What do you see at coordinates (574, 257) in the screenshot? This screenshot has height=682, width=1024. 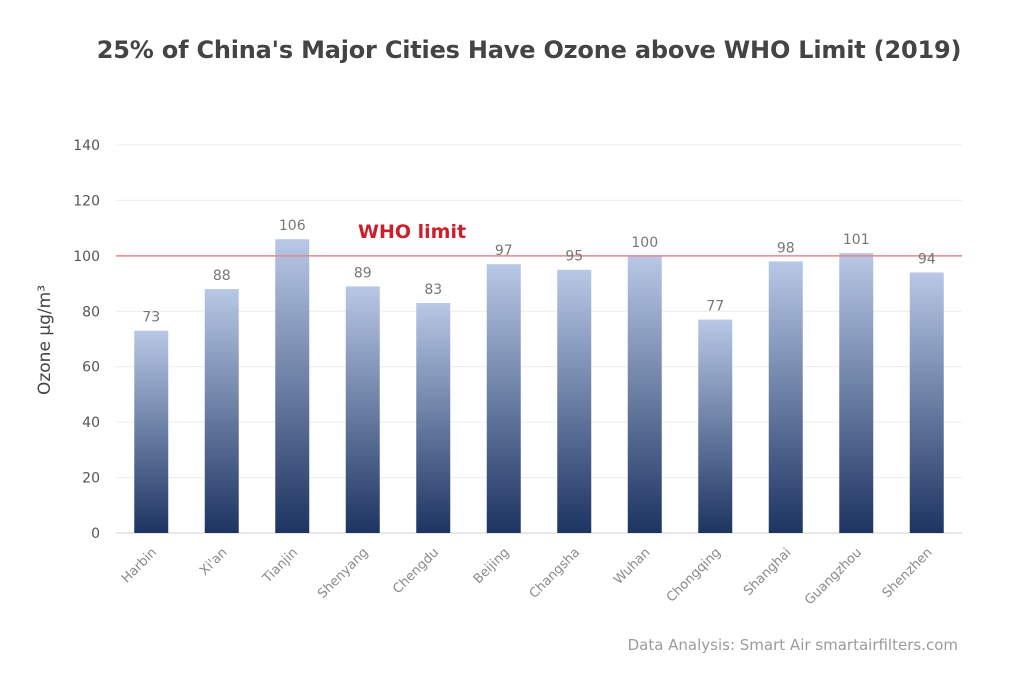 I see `data-label: 95` at bounding box center [574, 257].